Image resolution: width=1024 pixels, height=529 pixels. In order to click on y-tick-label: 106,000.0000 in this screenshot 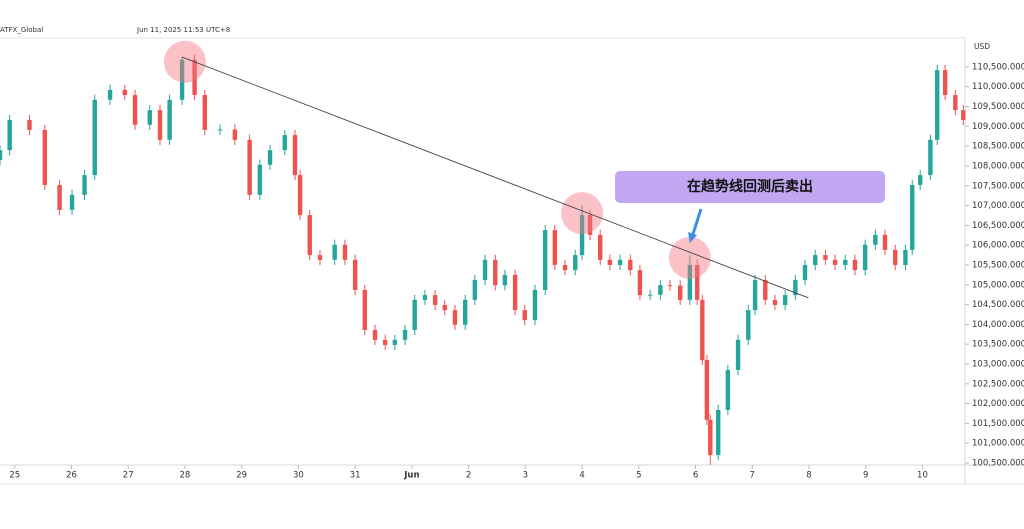, I will do `click(998, 246)`.